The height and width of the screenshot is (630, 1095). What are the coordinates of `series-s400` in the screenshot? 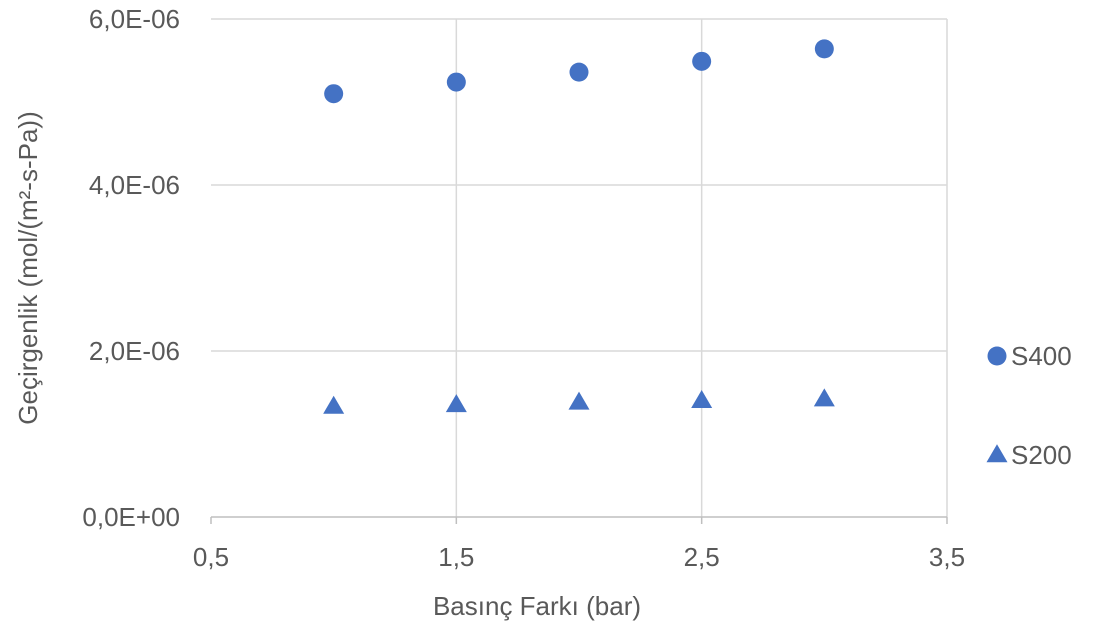 It's located at (579, 71).